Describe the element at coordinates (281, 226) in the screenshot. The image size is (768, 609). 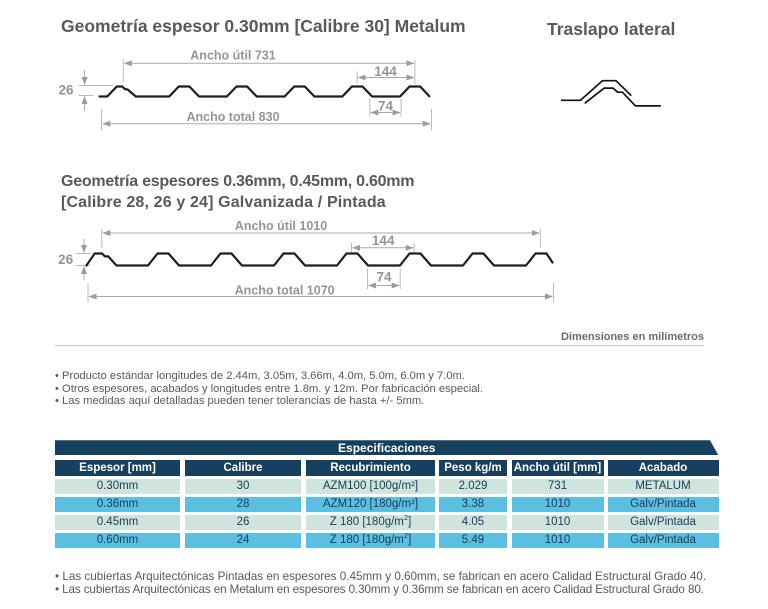
I see `svg-text: Ancho útil 1010` at that location.